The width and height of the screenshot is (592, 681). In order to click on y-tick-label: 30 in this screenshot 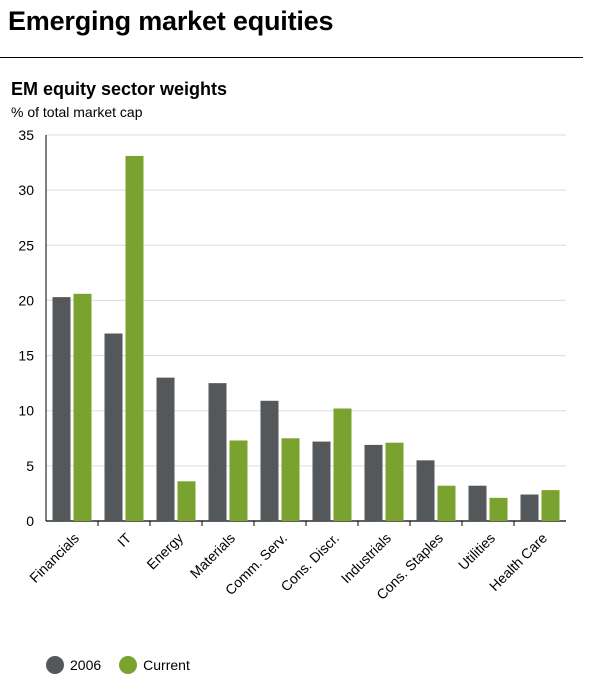, I will do `click(26, 190)`.